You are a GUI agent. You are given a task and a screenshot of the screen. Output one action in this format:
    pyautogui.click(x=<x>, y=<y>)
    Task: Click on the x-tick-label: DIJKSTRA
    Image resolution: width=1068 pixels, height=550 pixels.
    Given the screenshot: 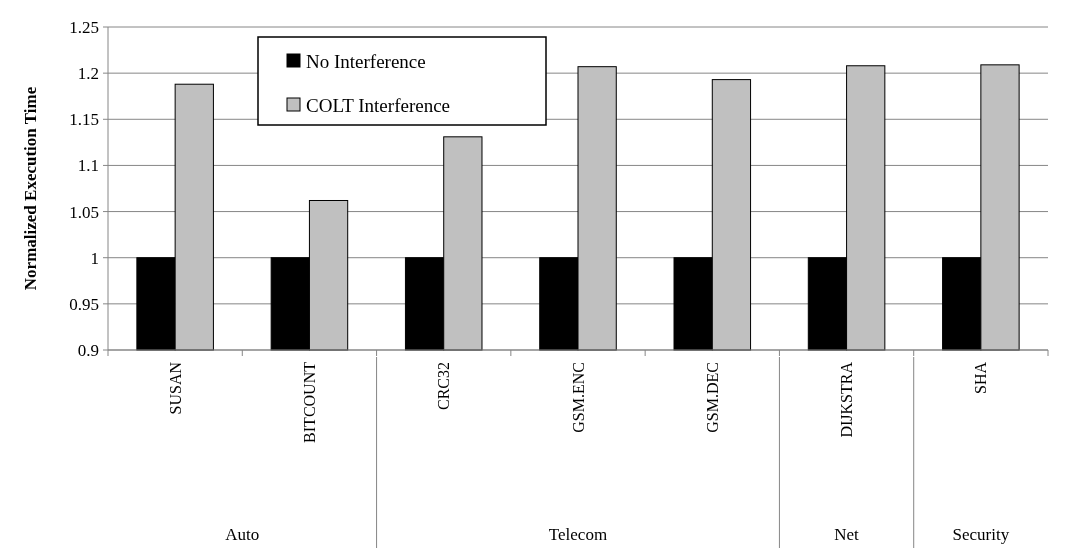 What is the action you would take?
    pyautogui.click(x=847, y=399)
    